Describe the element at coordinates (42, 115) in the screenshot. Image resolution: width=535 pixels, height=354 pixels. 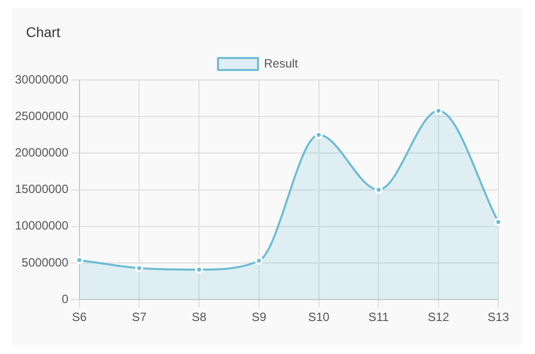
I see `y-tick-label: 25000000` at that location.